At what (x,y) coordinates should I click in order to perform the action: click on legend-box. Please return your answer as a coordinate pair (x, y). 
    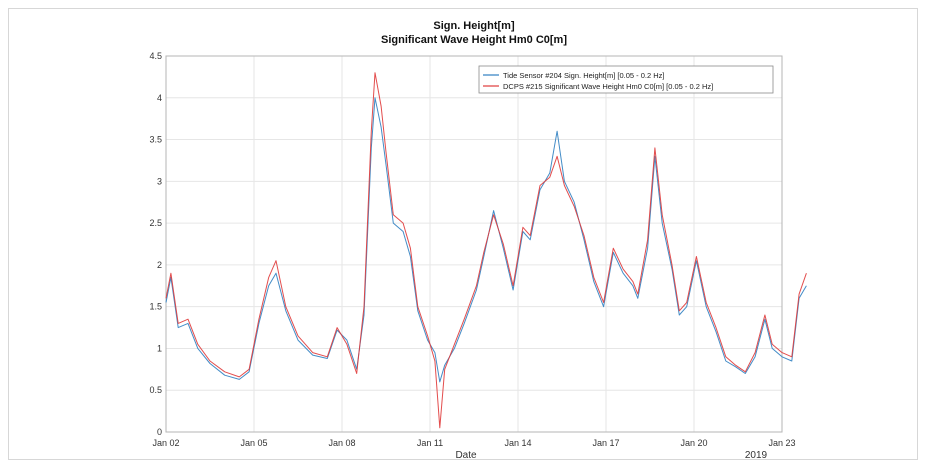
    Looking at the image, I should click on (626, 79).